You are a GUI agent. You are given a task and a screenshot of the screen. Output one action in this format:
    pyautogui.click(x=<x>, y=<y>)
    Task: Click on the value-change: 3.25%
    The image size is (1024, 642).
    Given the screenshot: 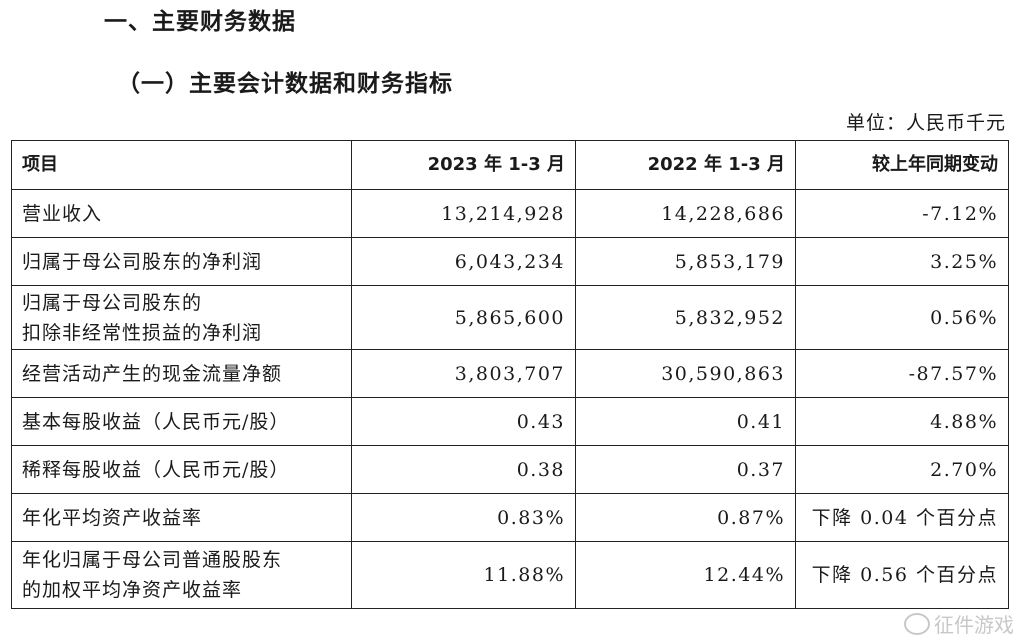 What is the action you would take?
    pyautogui.click(x=902, y=261)
    